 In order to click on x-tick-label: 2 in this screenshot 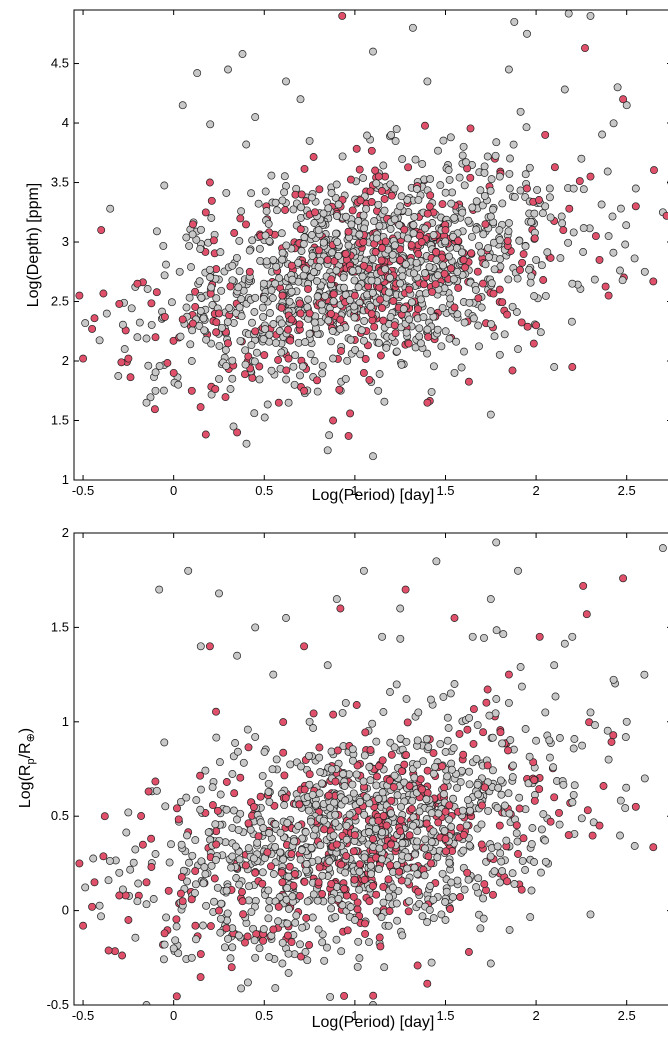, I will do `click(535, 1015)`.